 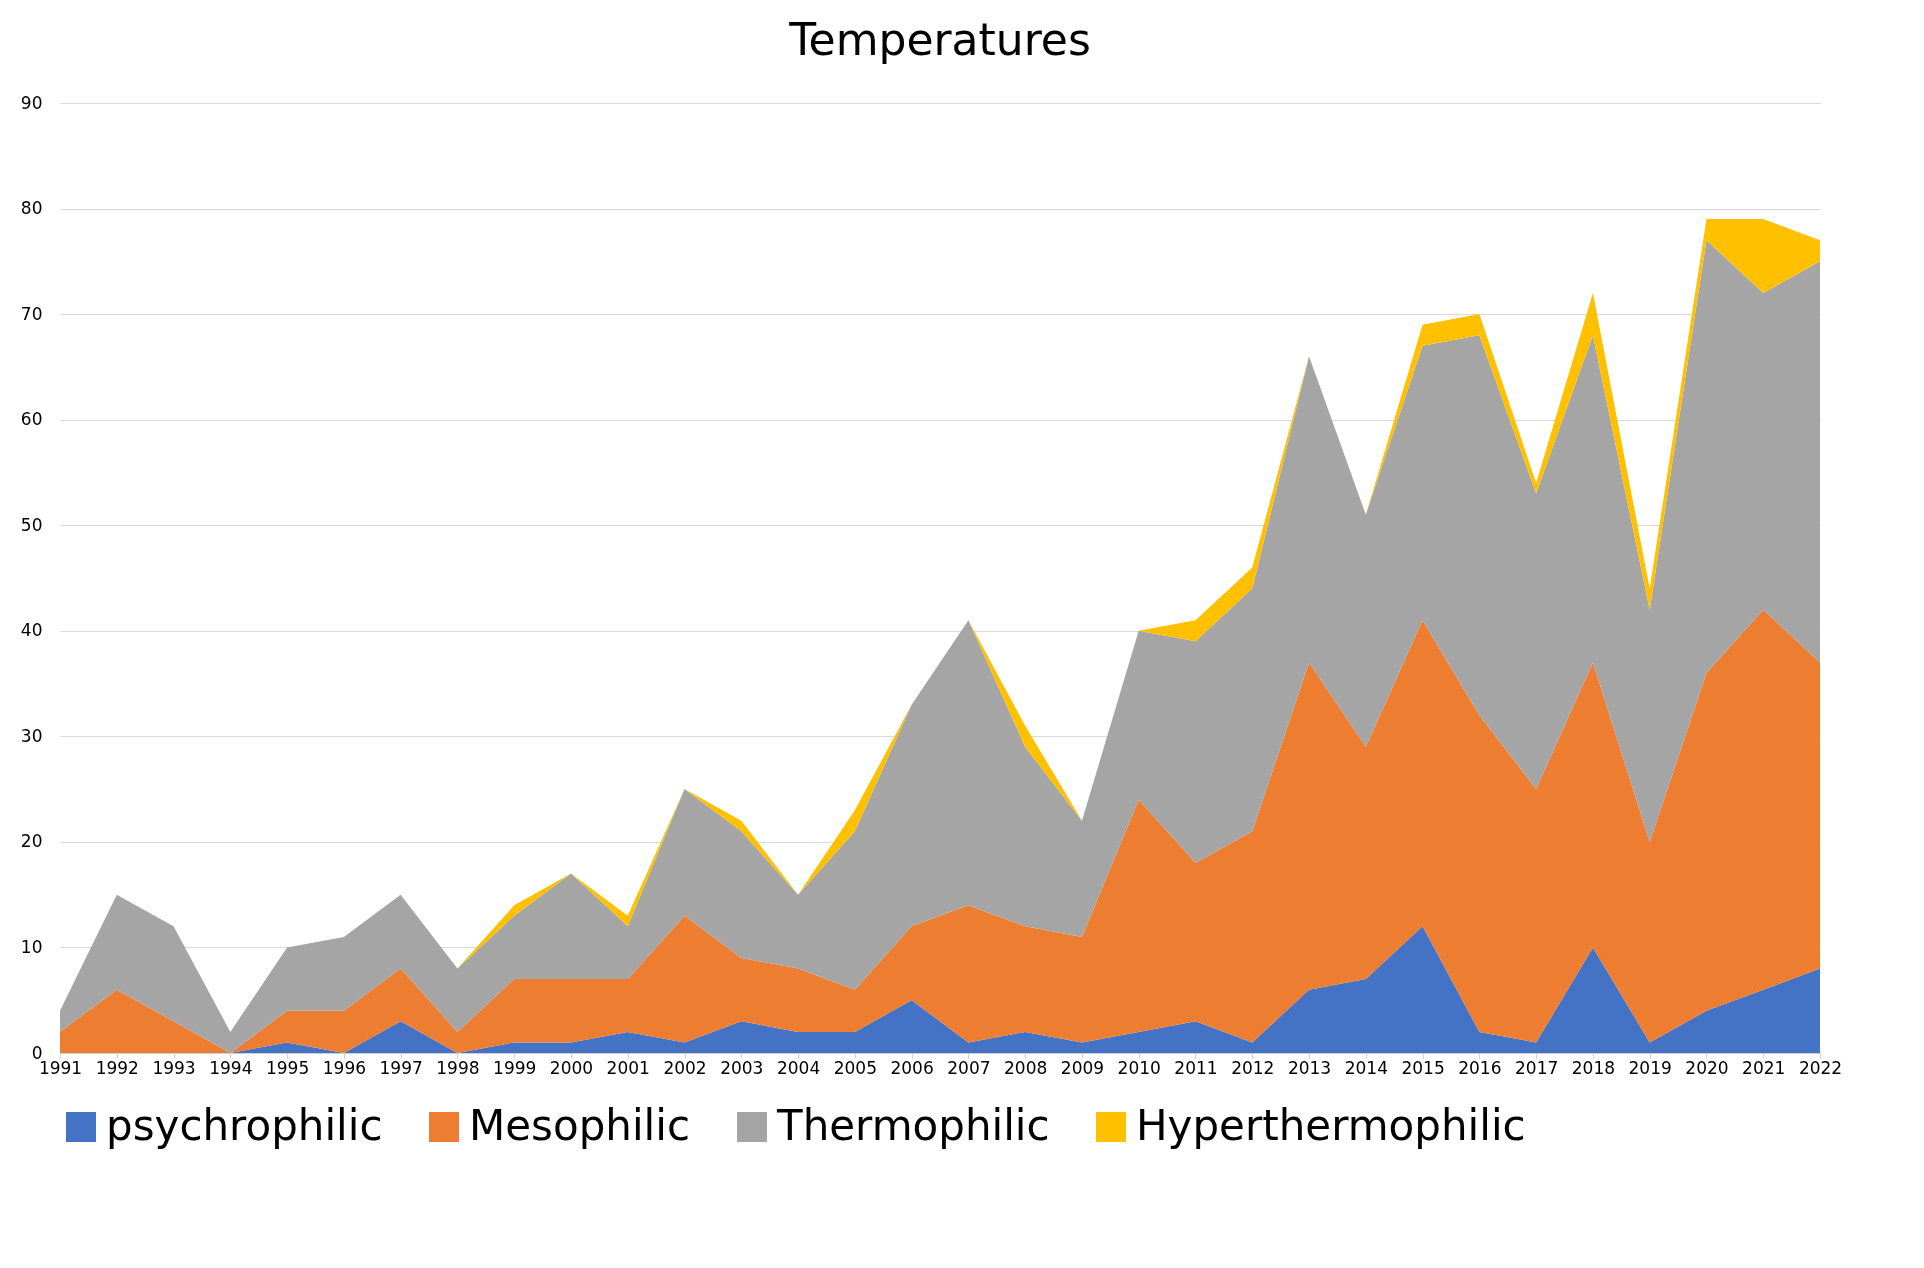 I want to click on x-tick-label: 2010, so click(x=1139, y=1067).